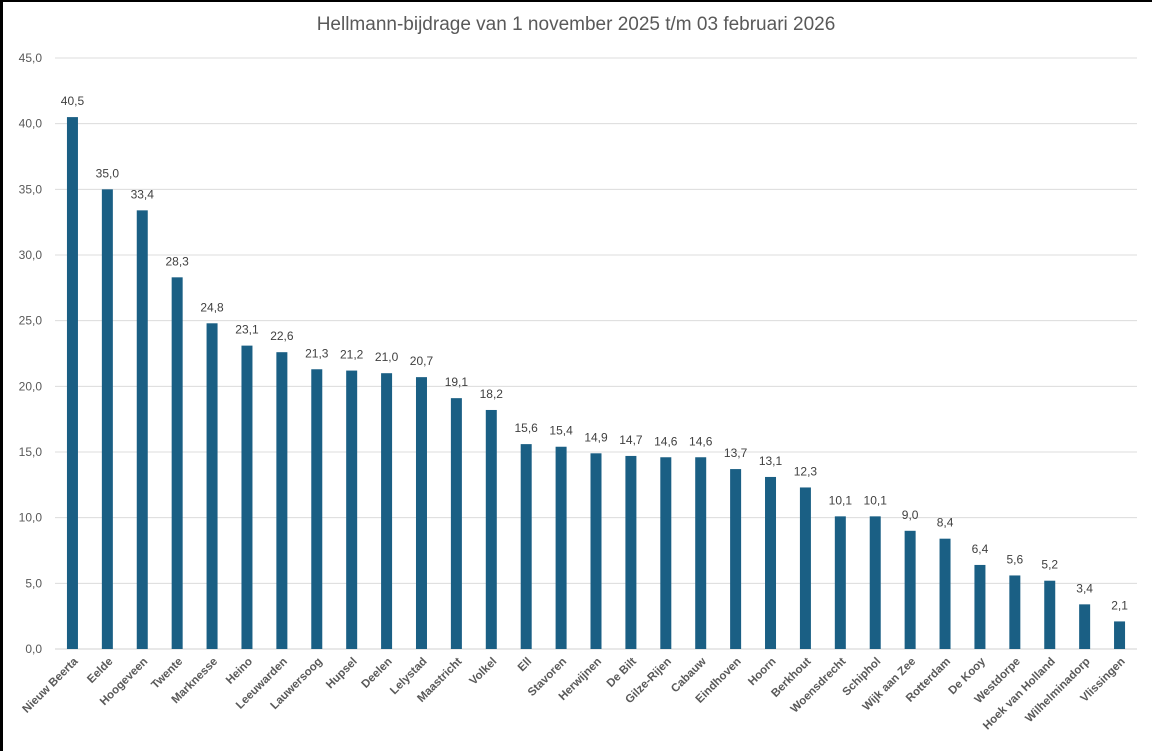  I want to click on y-tick-label: 35,0, so click(31, 189).